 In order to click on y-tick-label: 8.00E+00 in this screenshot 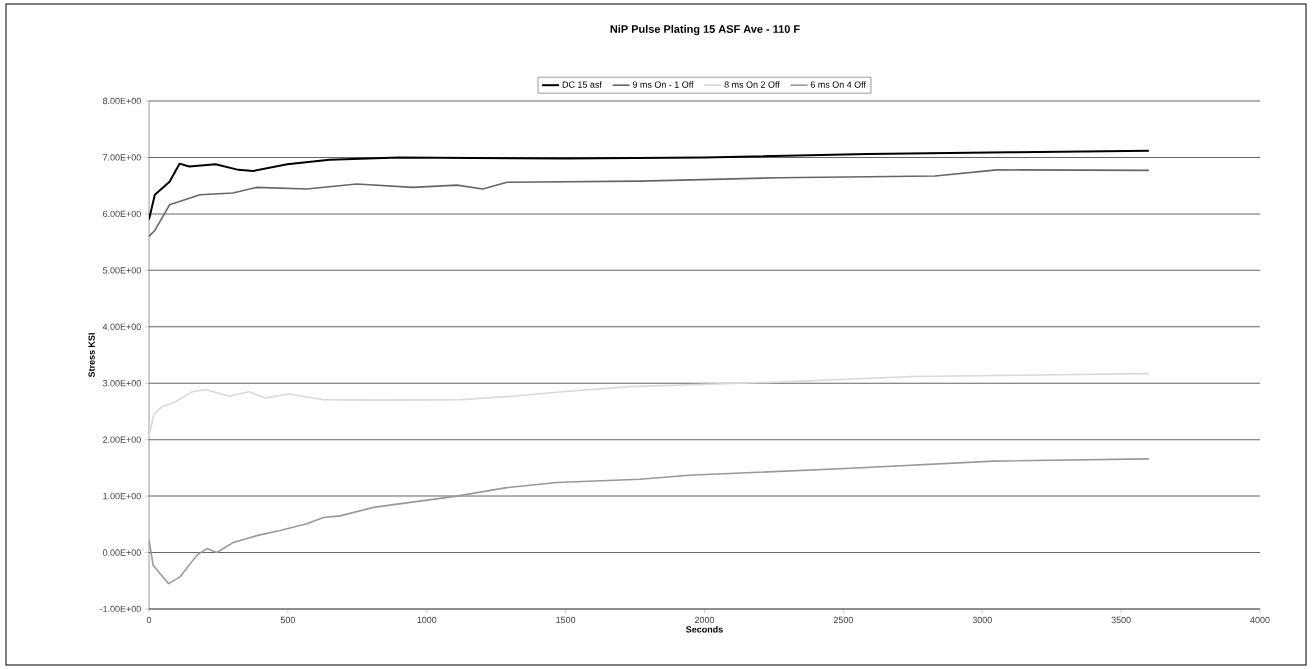, I will do `click(121, 101)`.